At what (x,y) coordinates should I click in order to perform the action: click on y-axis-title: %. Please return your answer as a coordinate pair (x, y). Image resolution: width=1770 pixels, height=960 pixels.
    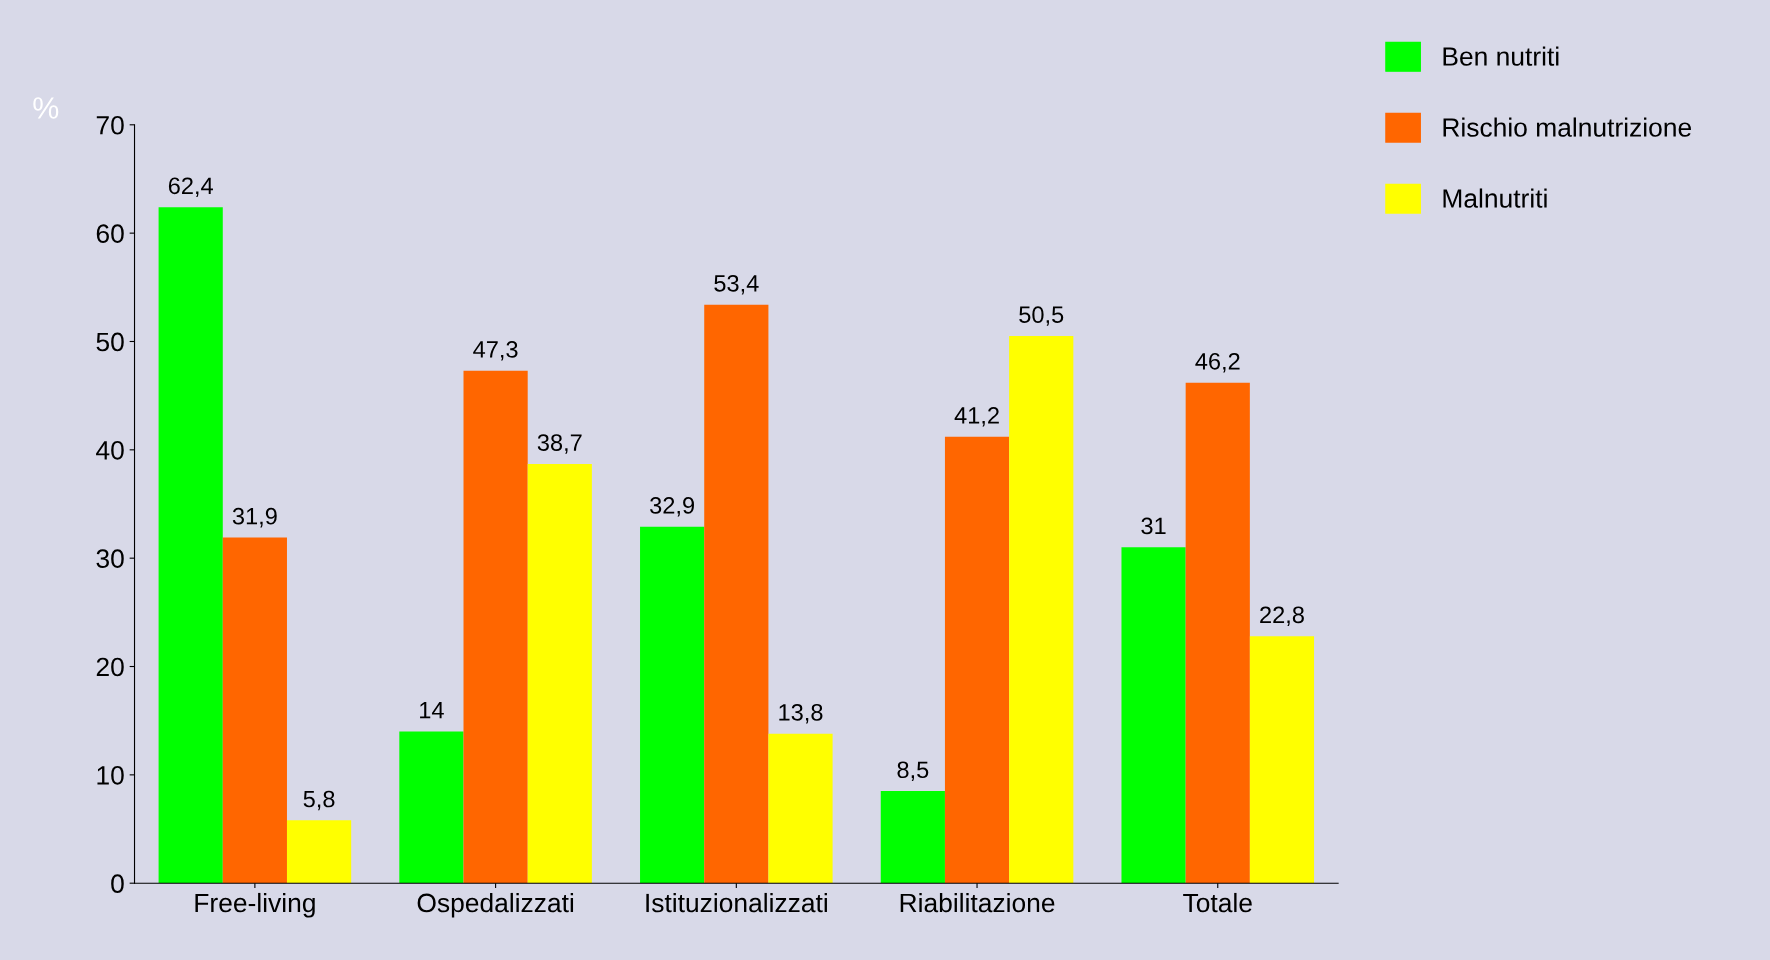
    Looking at the image, I should click on (46, 108).